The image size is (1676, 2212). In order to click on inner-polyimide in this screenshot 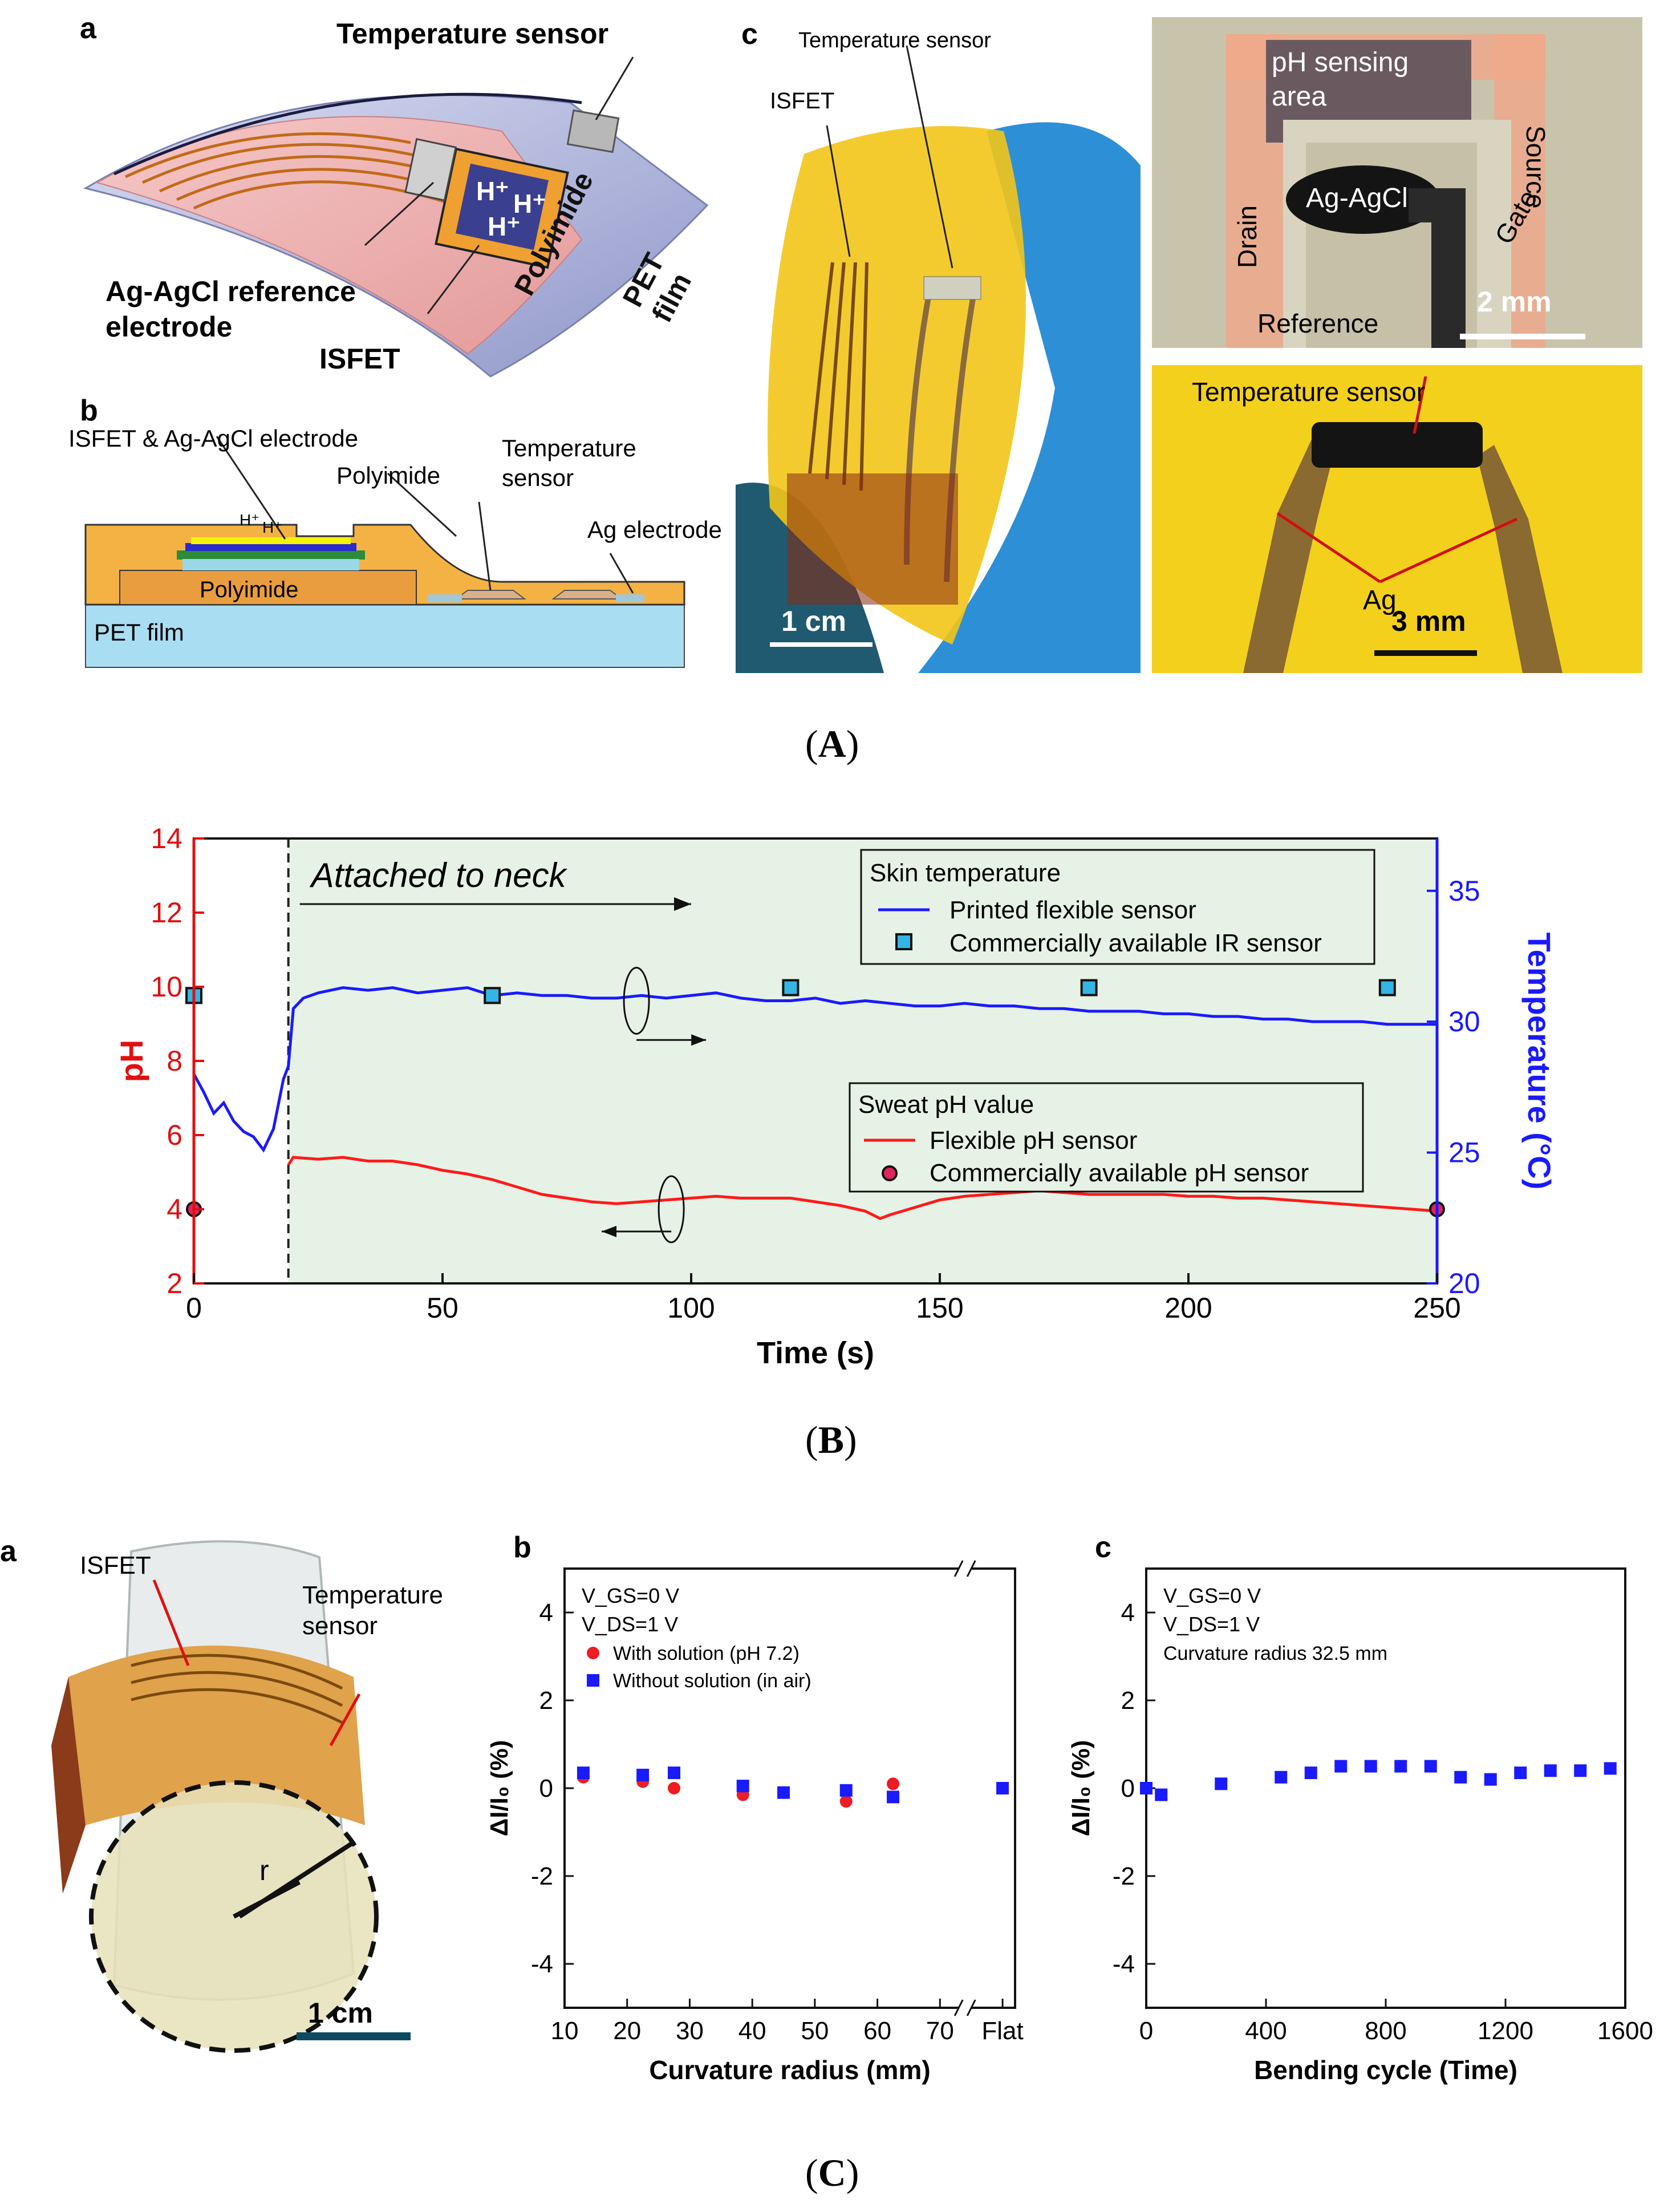, I will do `click(268, 587)`.